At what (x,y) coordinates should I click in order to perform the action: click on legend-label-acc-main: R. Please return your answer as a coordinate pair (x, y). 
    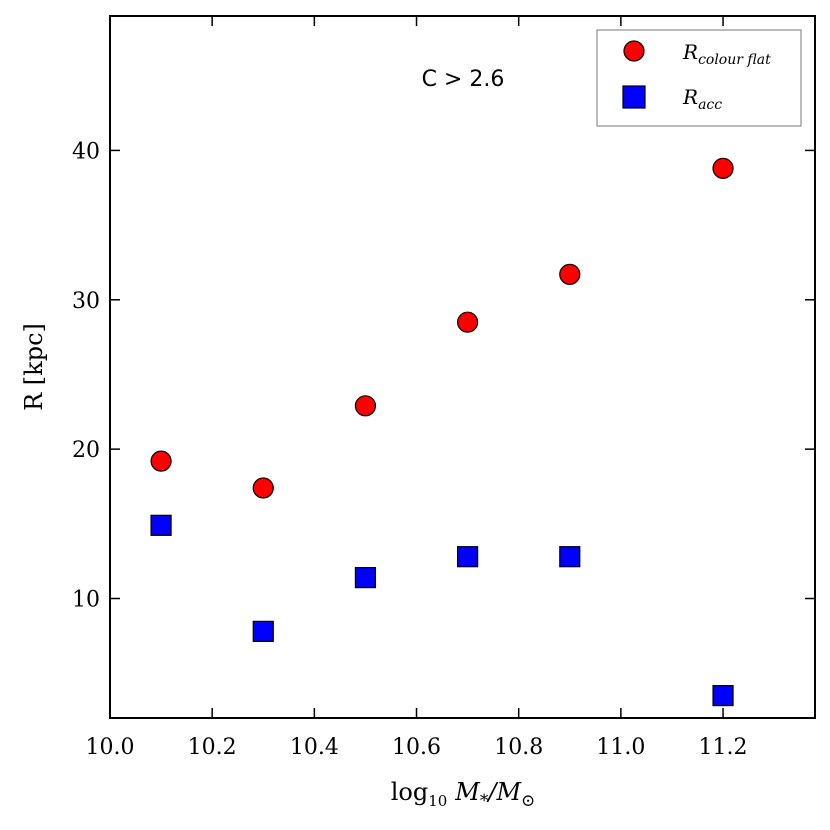
    Looking at the image, I should click on (690, 97).